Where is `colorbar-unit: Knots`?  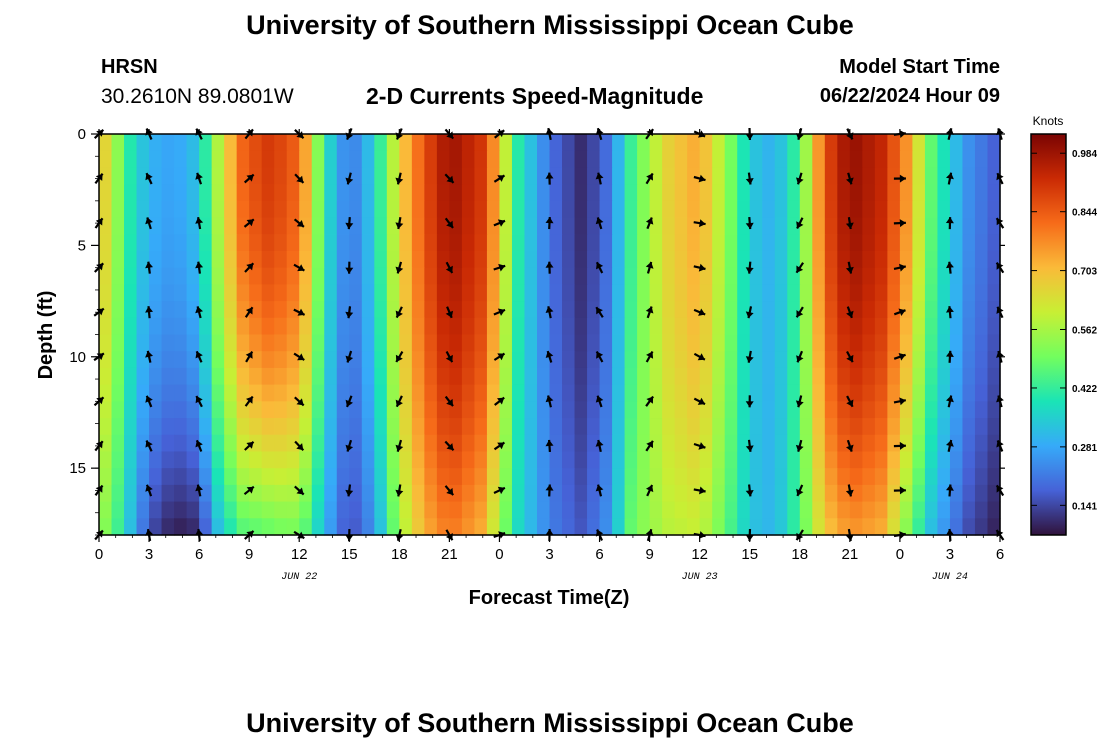 colorbar-unit: Knots is located at coordinates (1048, 121).